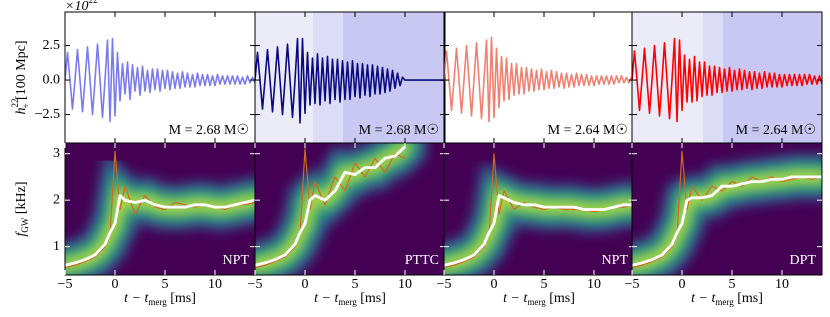  I want to click on panel-frame, so click(727, 209).